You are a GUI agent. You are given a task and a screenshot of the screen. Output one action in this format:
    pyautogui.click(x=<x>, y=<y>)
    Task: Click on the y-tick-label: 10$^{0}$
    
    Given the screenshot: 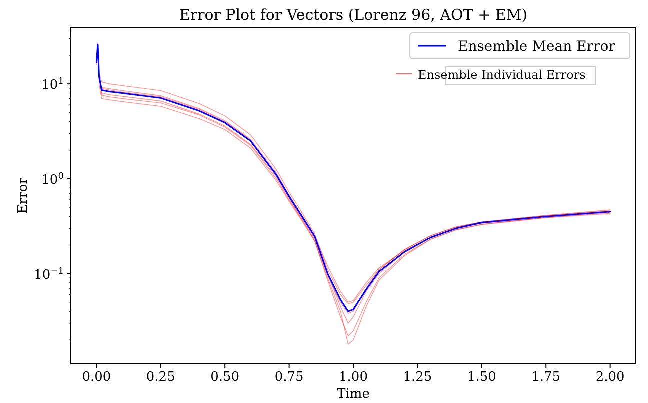 What is the action you would take?
    pyautogui.click(x=53, y=180)
    